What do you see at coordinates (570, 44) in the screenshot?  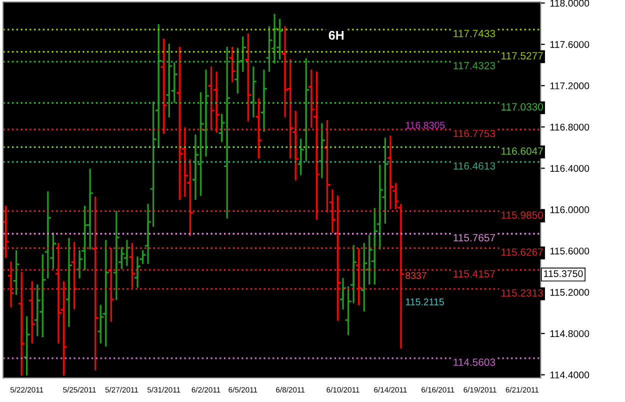 I see `y-tick-label: 117.6000` at bounding box center [570, 44].